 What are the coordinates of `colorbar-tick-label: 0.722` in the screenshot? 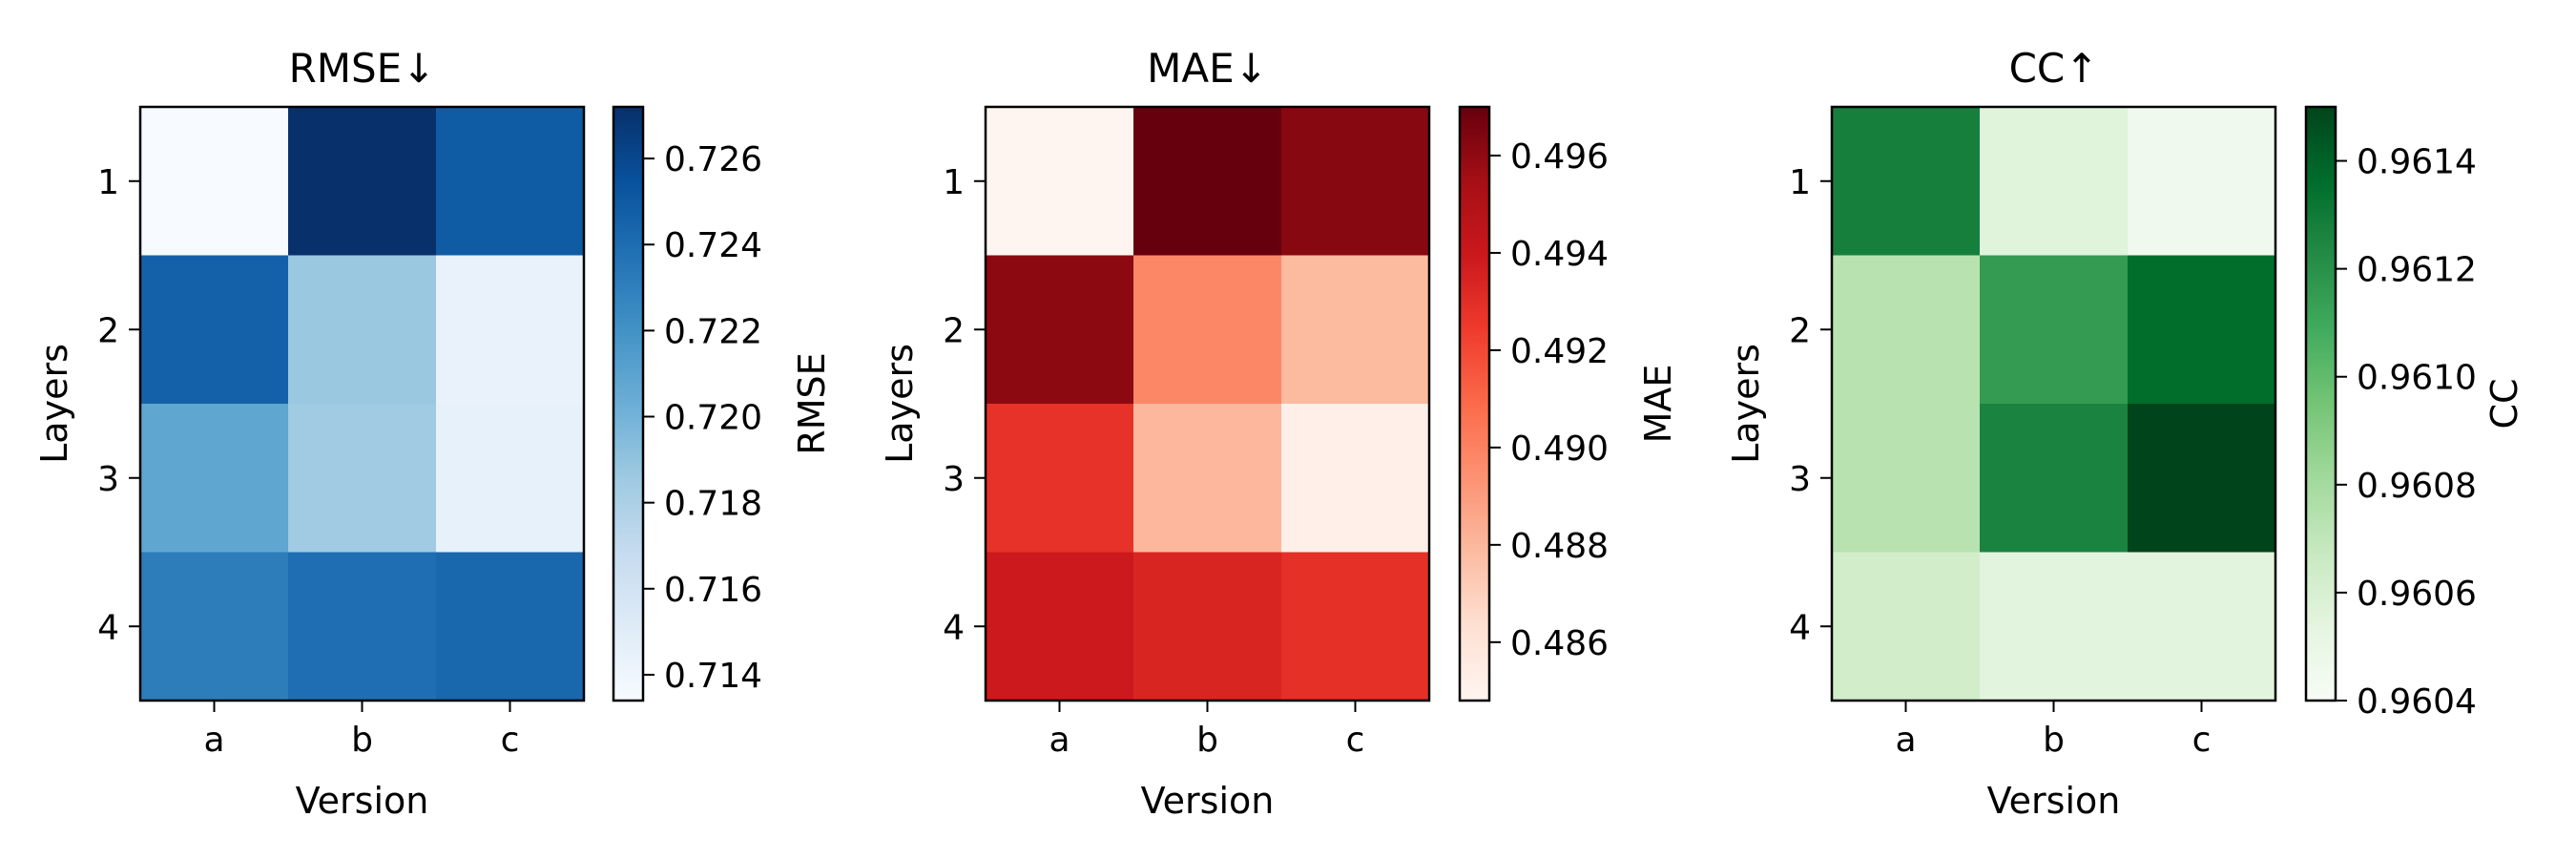 It's located at (713, 331).